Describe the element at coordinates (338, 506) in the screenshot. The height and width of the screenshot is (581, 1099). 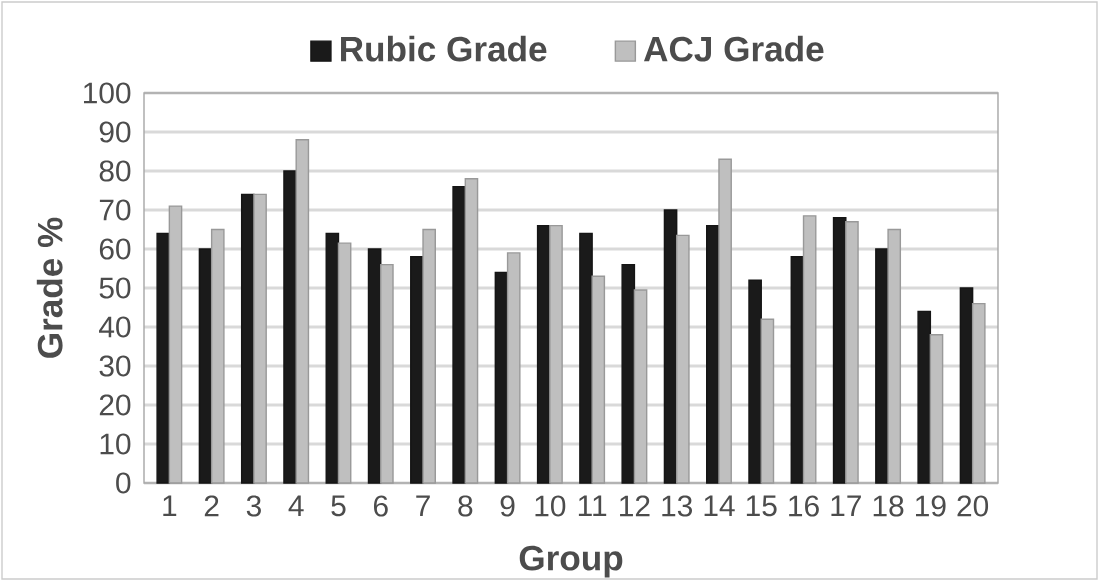
I see `x-tick-label: 5` at that location.